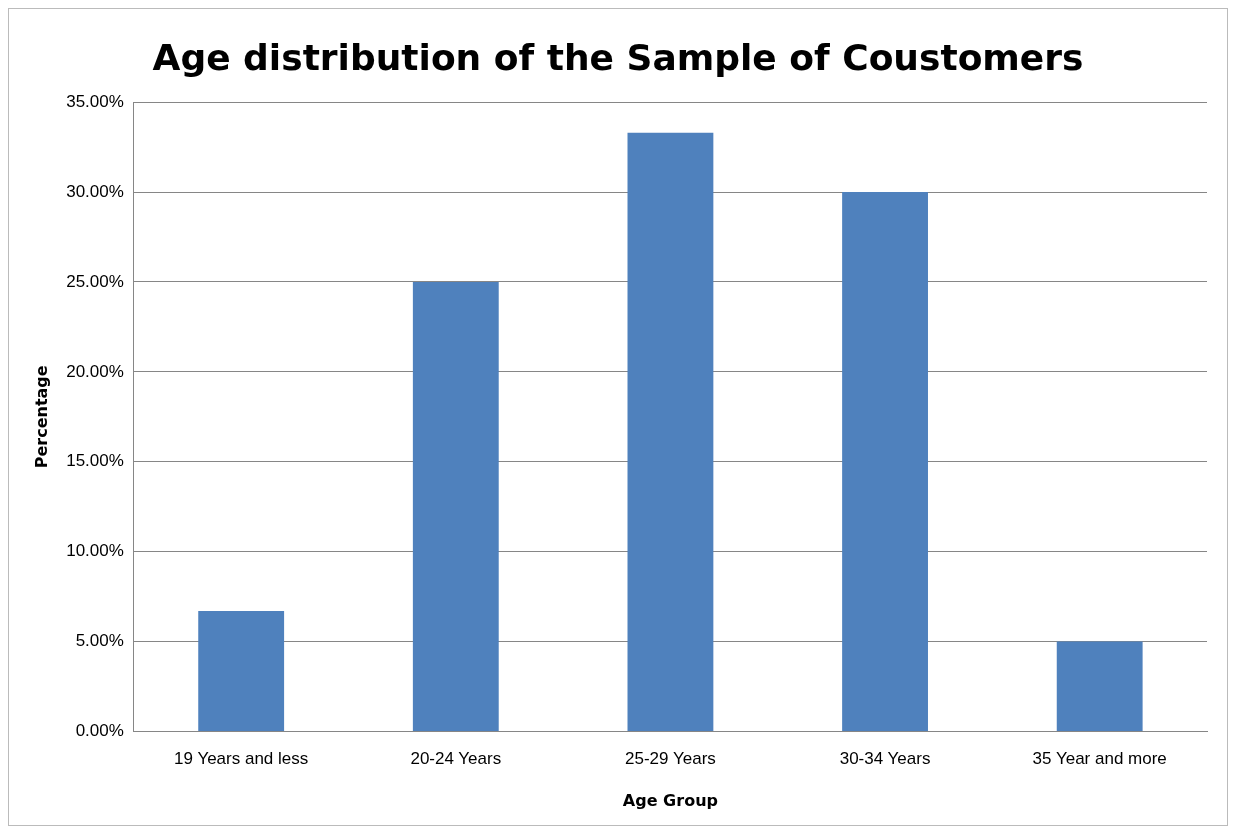  Describe the element at coordinates (885, 759) in the screenshot. I see `x-tick-label: 30-34 Years` at that location.